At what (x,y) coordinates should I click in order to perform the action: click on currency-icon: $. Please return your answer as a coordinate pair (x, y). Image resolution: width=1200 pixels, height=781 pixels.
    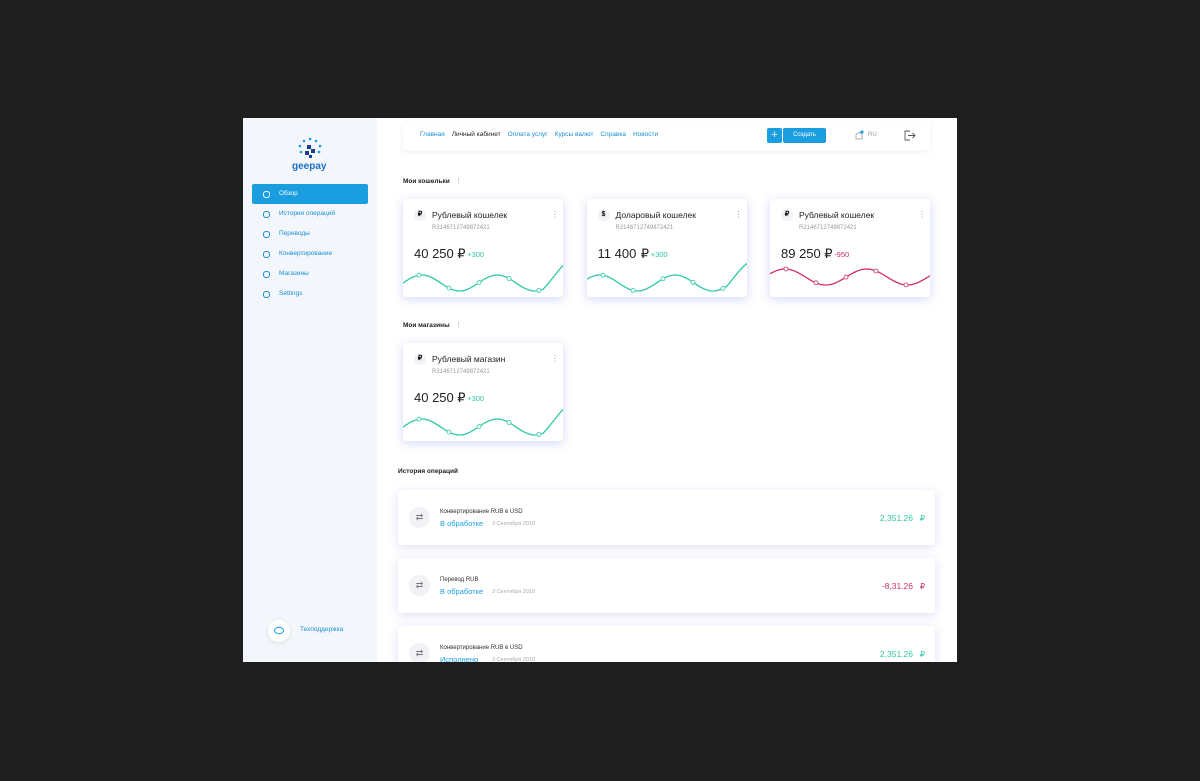
    Looking at the image, I should click on (603, 215).